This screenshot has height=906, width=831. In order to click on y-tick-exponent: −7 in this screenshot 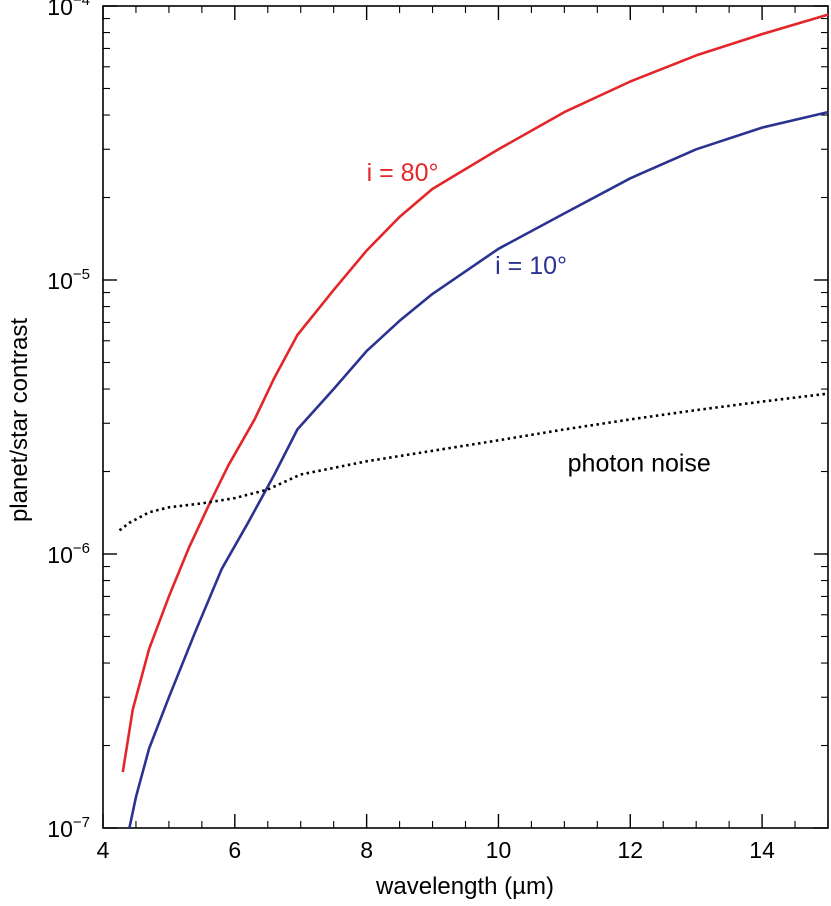, I will do `click(81, 822)`.